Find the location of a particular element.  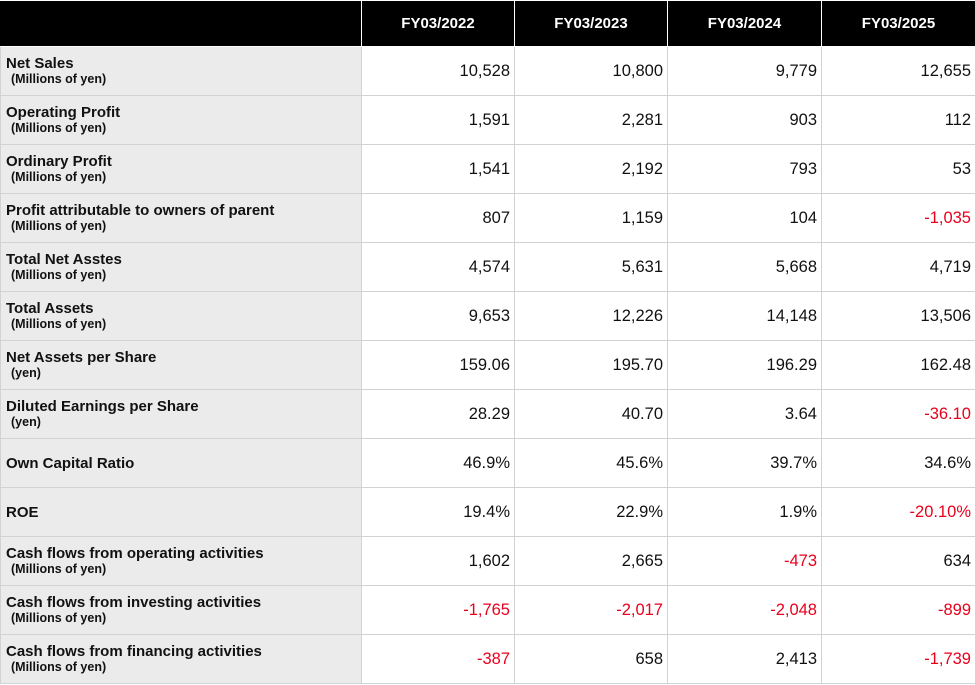

value-cell: 28.29 is located at coordinates (438, 414).